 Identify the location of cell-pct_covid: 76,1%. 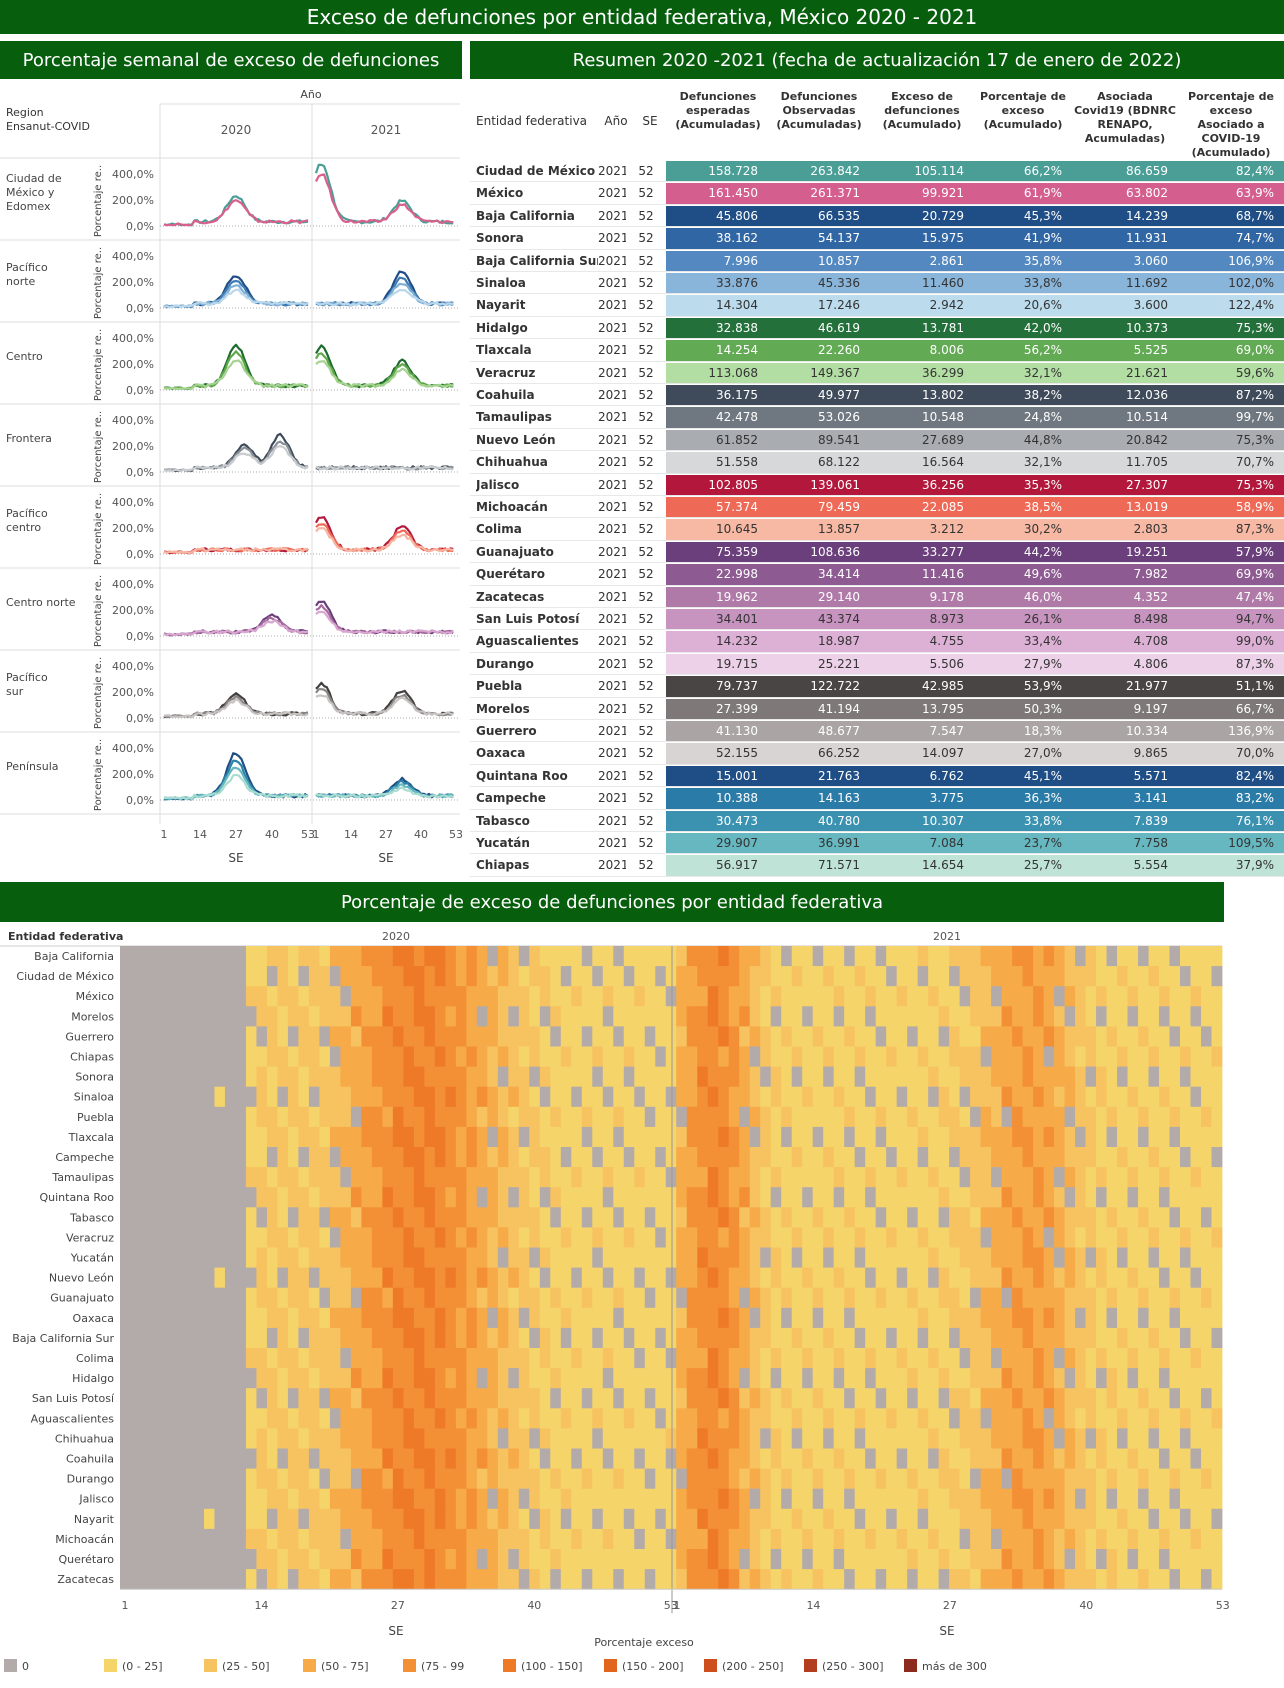
(1254, 820).